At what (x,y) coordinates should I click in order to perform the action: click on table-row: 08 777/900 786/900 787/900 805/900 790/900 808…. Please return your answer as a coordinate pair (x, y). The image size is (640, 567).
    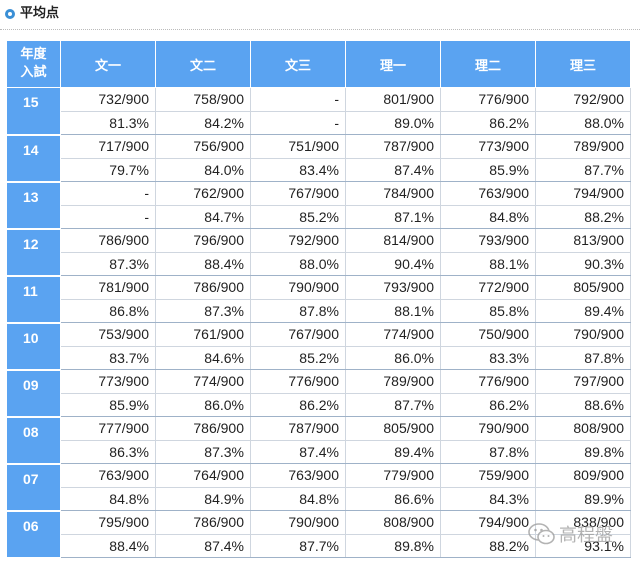
    Looking at the image, I should click on (318, 440).